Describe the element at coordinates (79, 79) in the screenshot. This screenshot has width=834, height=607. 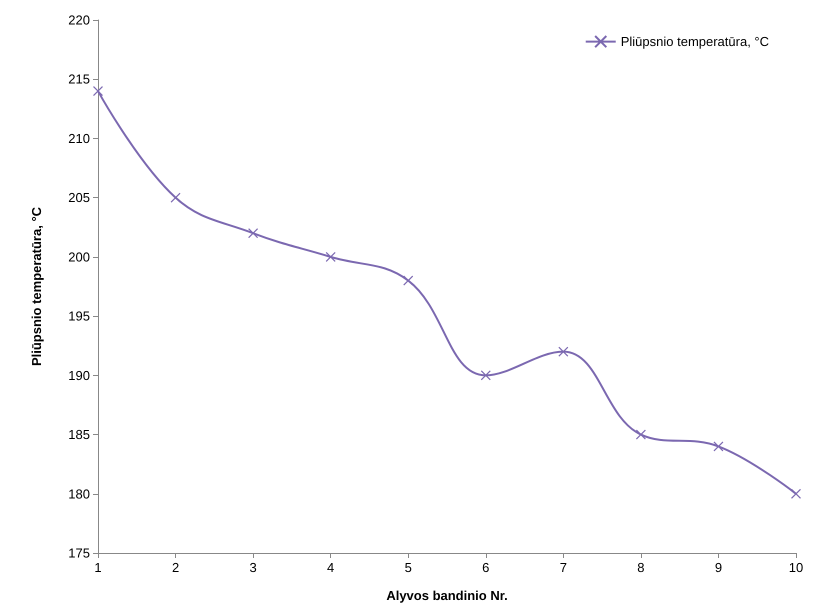
I see `y-tick-label: 215` at that location.